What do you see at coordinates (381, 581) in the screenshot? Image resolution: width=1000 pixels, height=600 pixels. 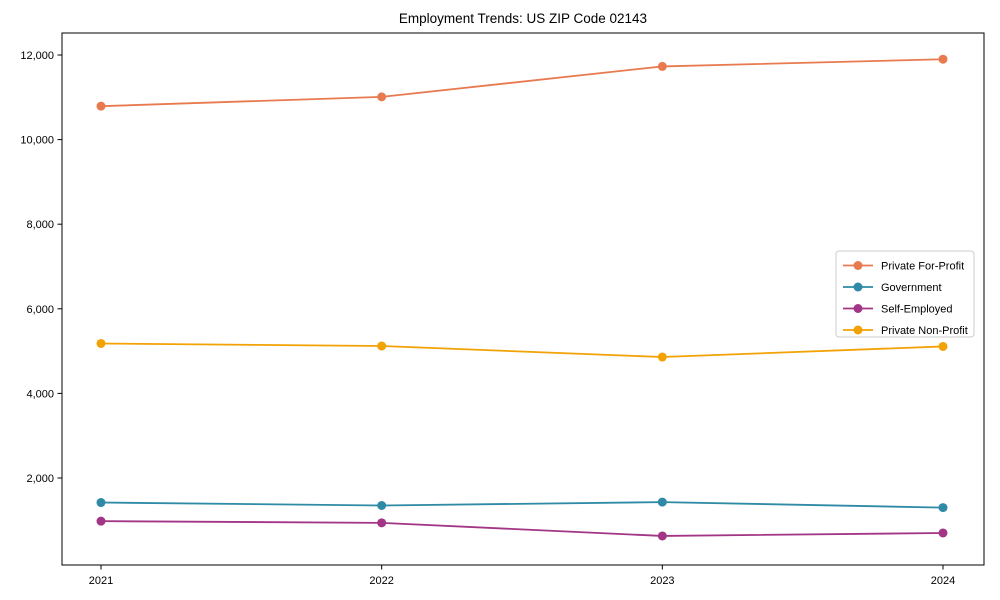 I see `x-tick-label: 2022` at bounding box center [381, 581].